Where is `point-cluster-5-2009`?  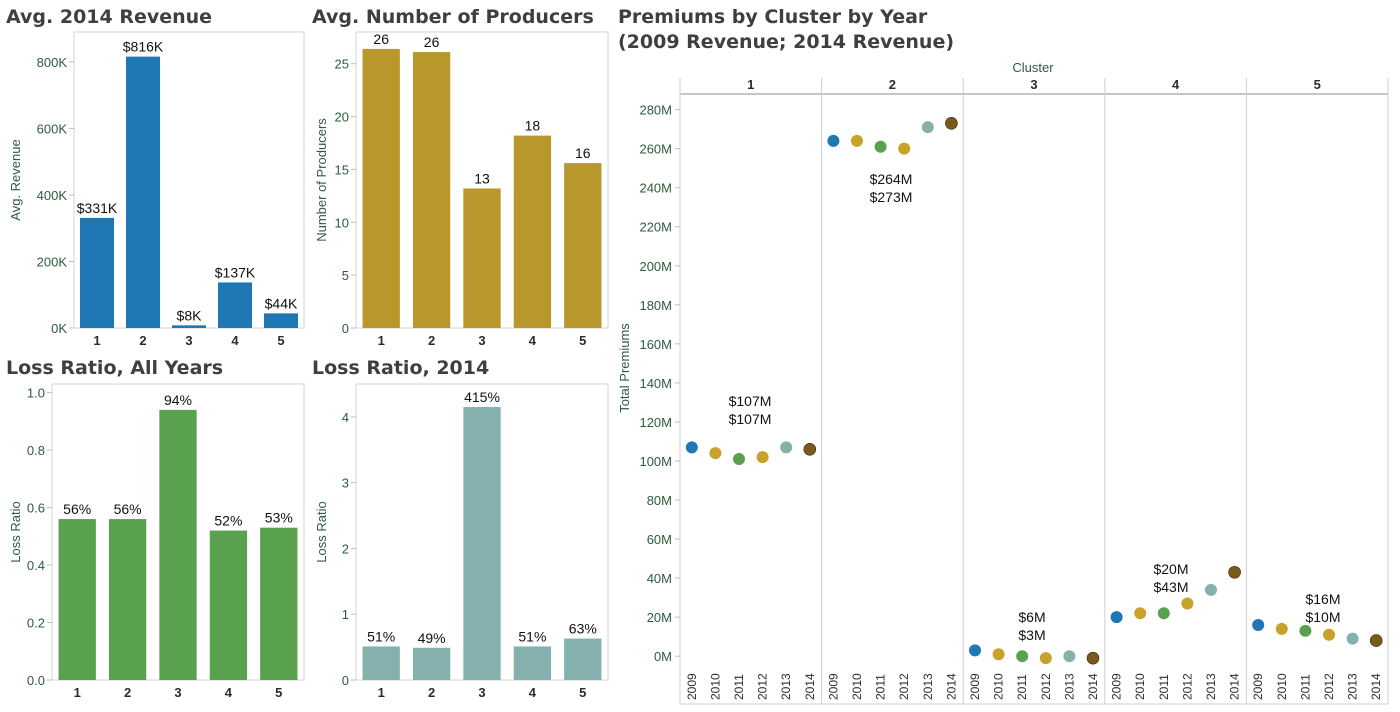
point-cluster-5-2009 is located at coordinates (1258, 624).